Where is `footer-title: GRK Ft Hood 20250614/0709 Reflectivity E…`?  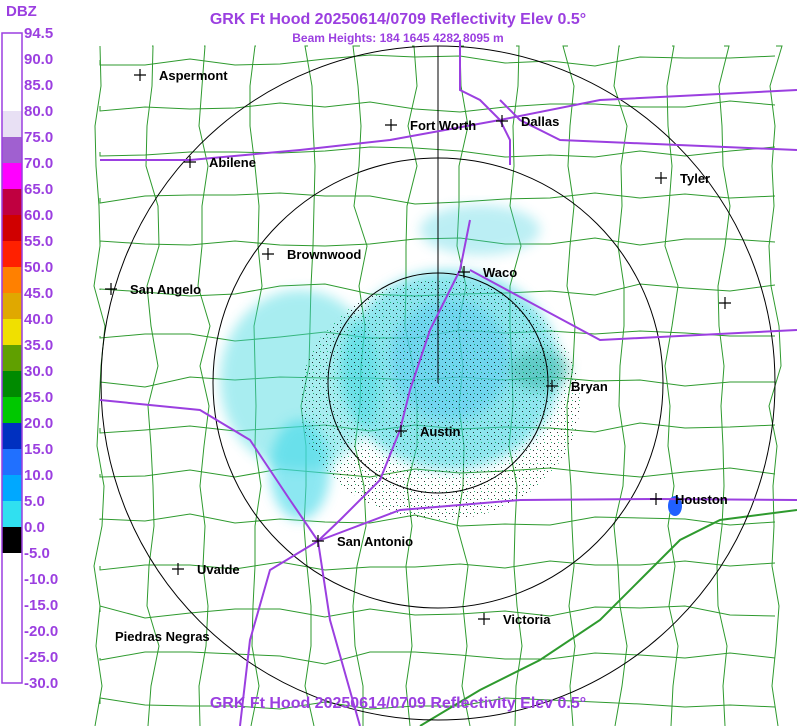 footer-title: GRK Ft Hood 20250614/0709 Reflectivity E… is located at coordinates (398, 703).